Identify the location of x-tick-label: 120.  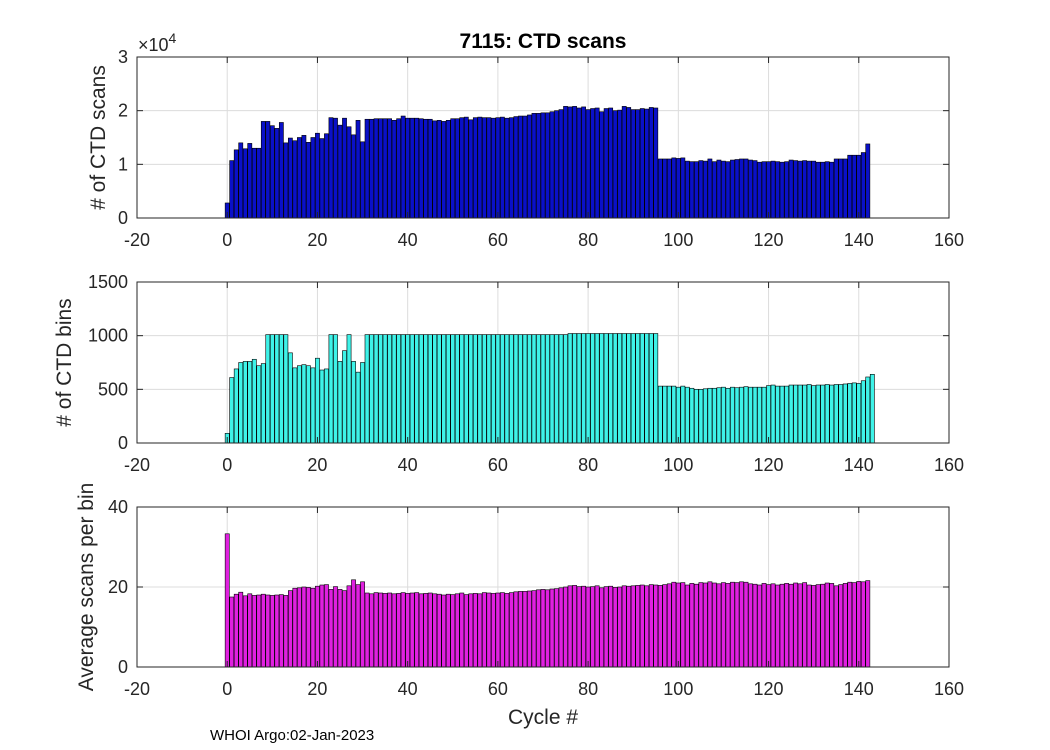
(769, 689).